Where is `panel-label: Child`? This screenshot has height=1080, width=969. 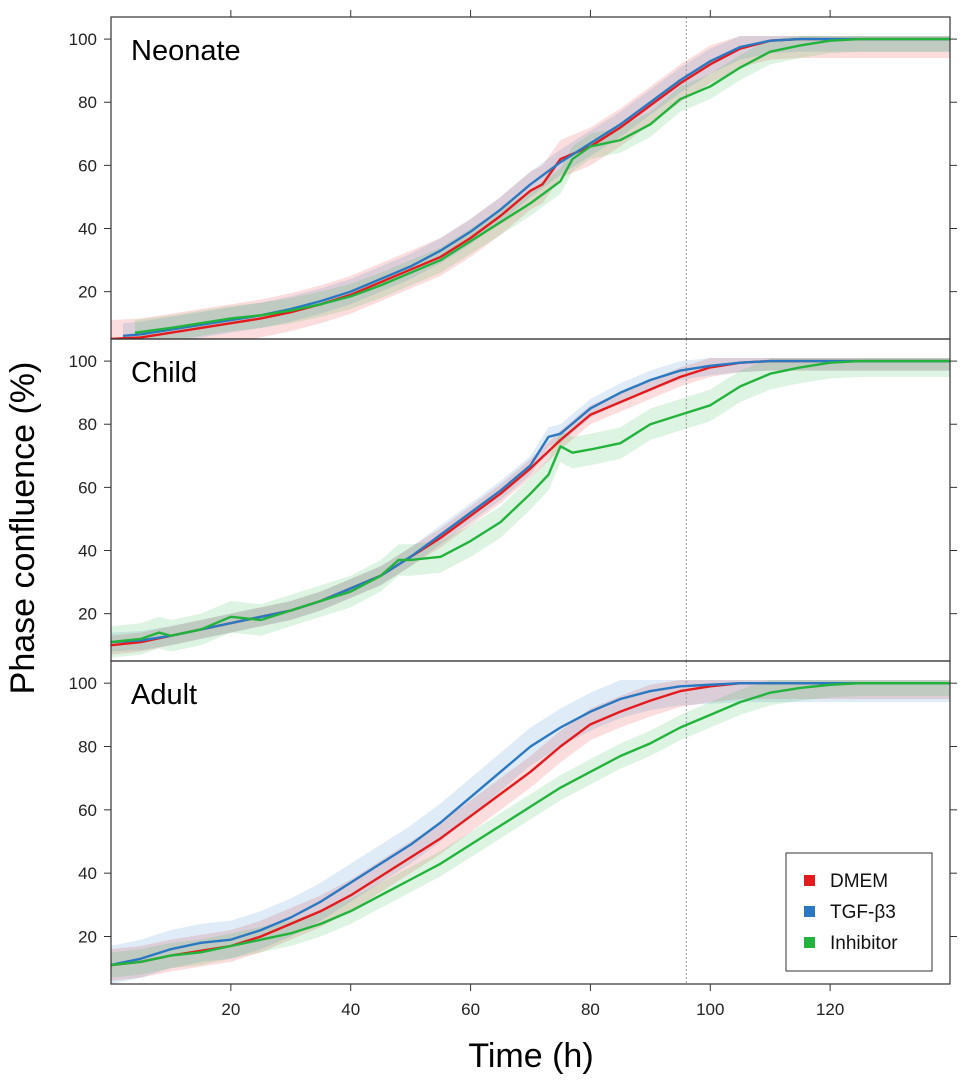
panel-label: Child is located at coordinates (164, 373).